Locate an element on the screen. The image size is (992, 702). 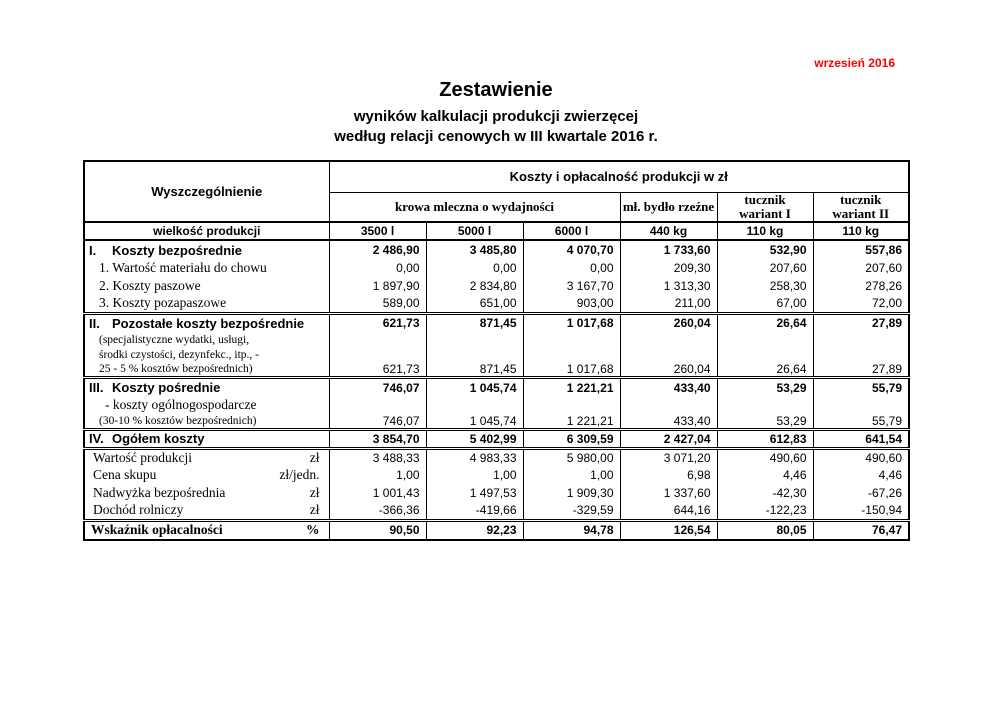
row-label-text: Ogółem koszty is located at coordinates (158, 438).